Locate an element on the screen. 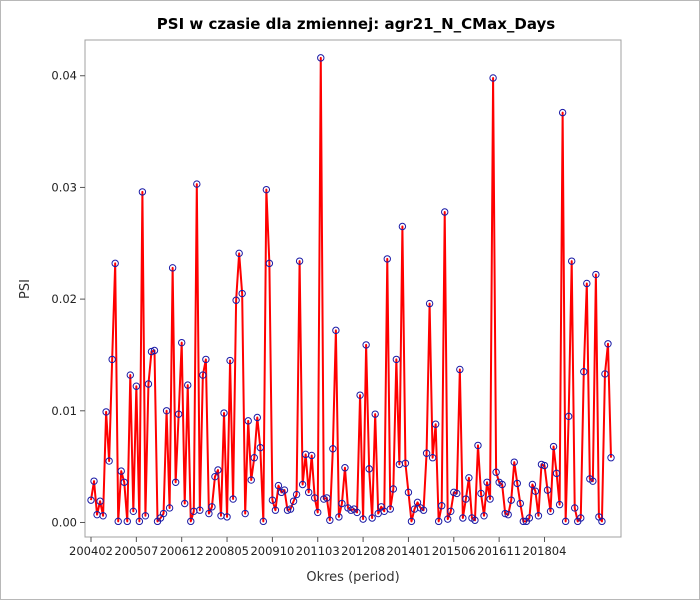  y-tick-label: 0.04 is located at coordinates (64, 76).